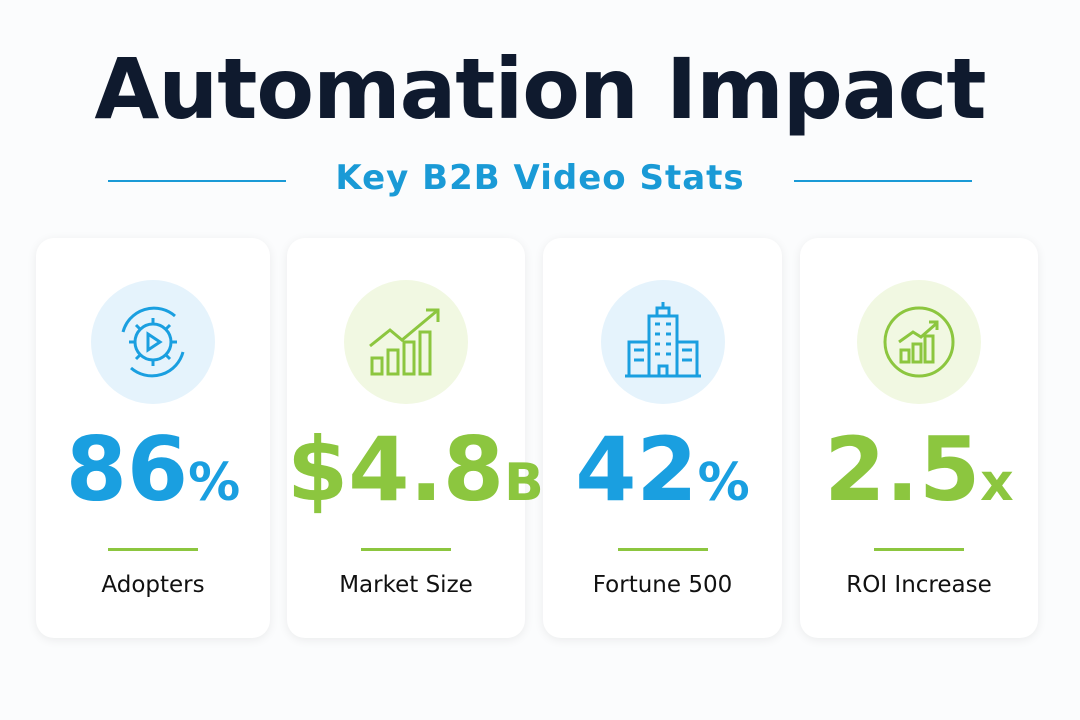  I want to click on growth-chart-icon, so click(404, 342).